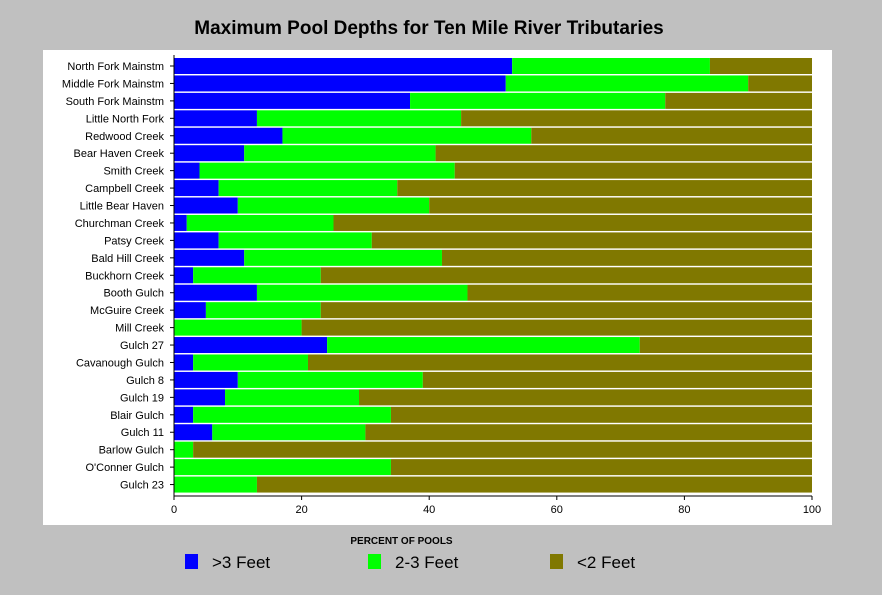 This screenshot has height=595, width=882. I want to click on y-tick-label-bear-haven-creek: Bear Haven Creek, so click(119, 154).